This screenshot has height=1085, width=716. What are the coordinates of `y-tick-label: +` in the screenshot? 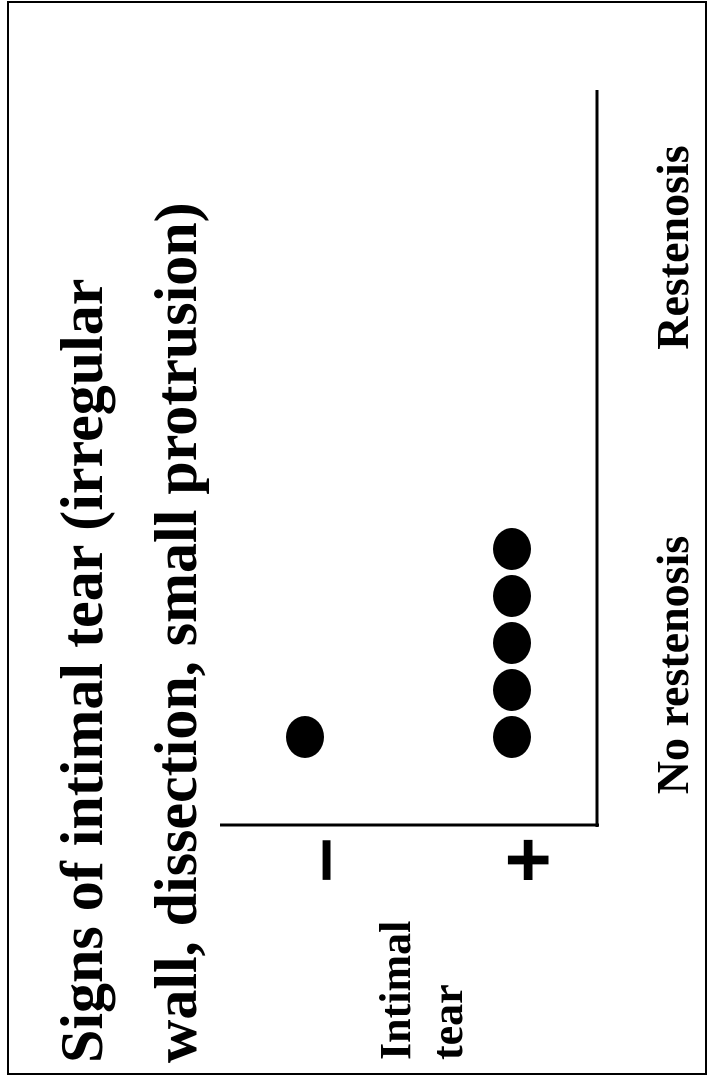 It's located at (527, 860).